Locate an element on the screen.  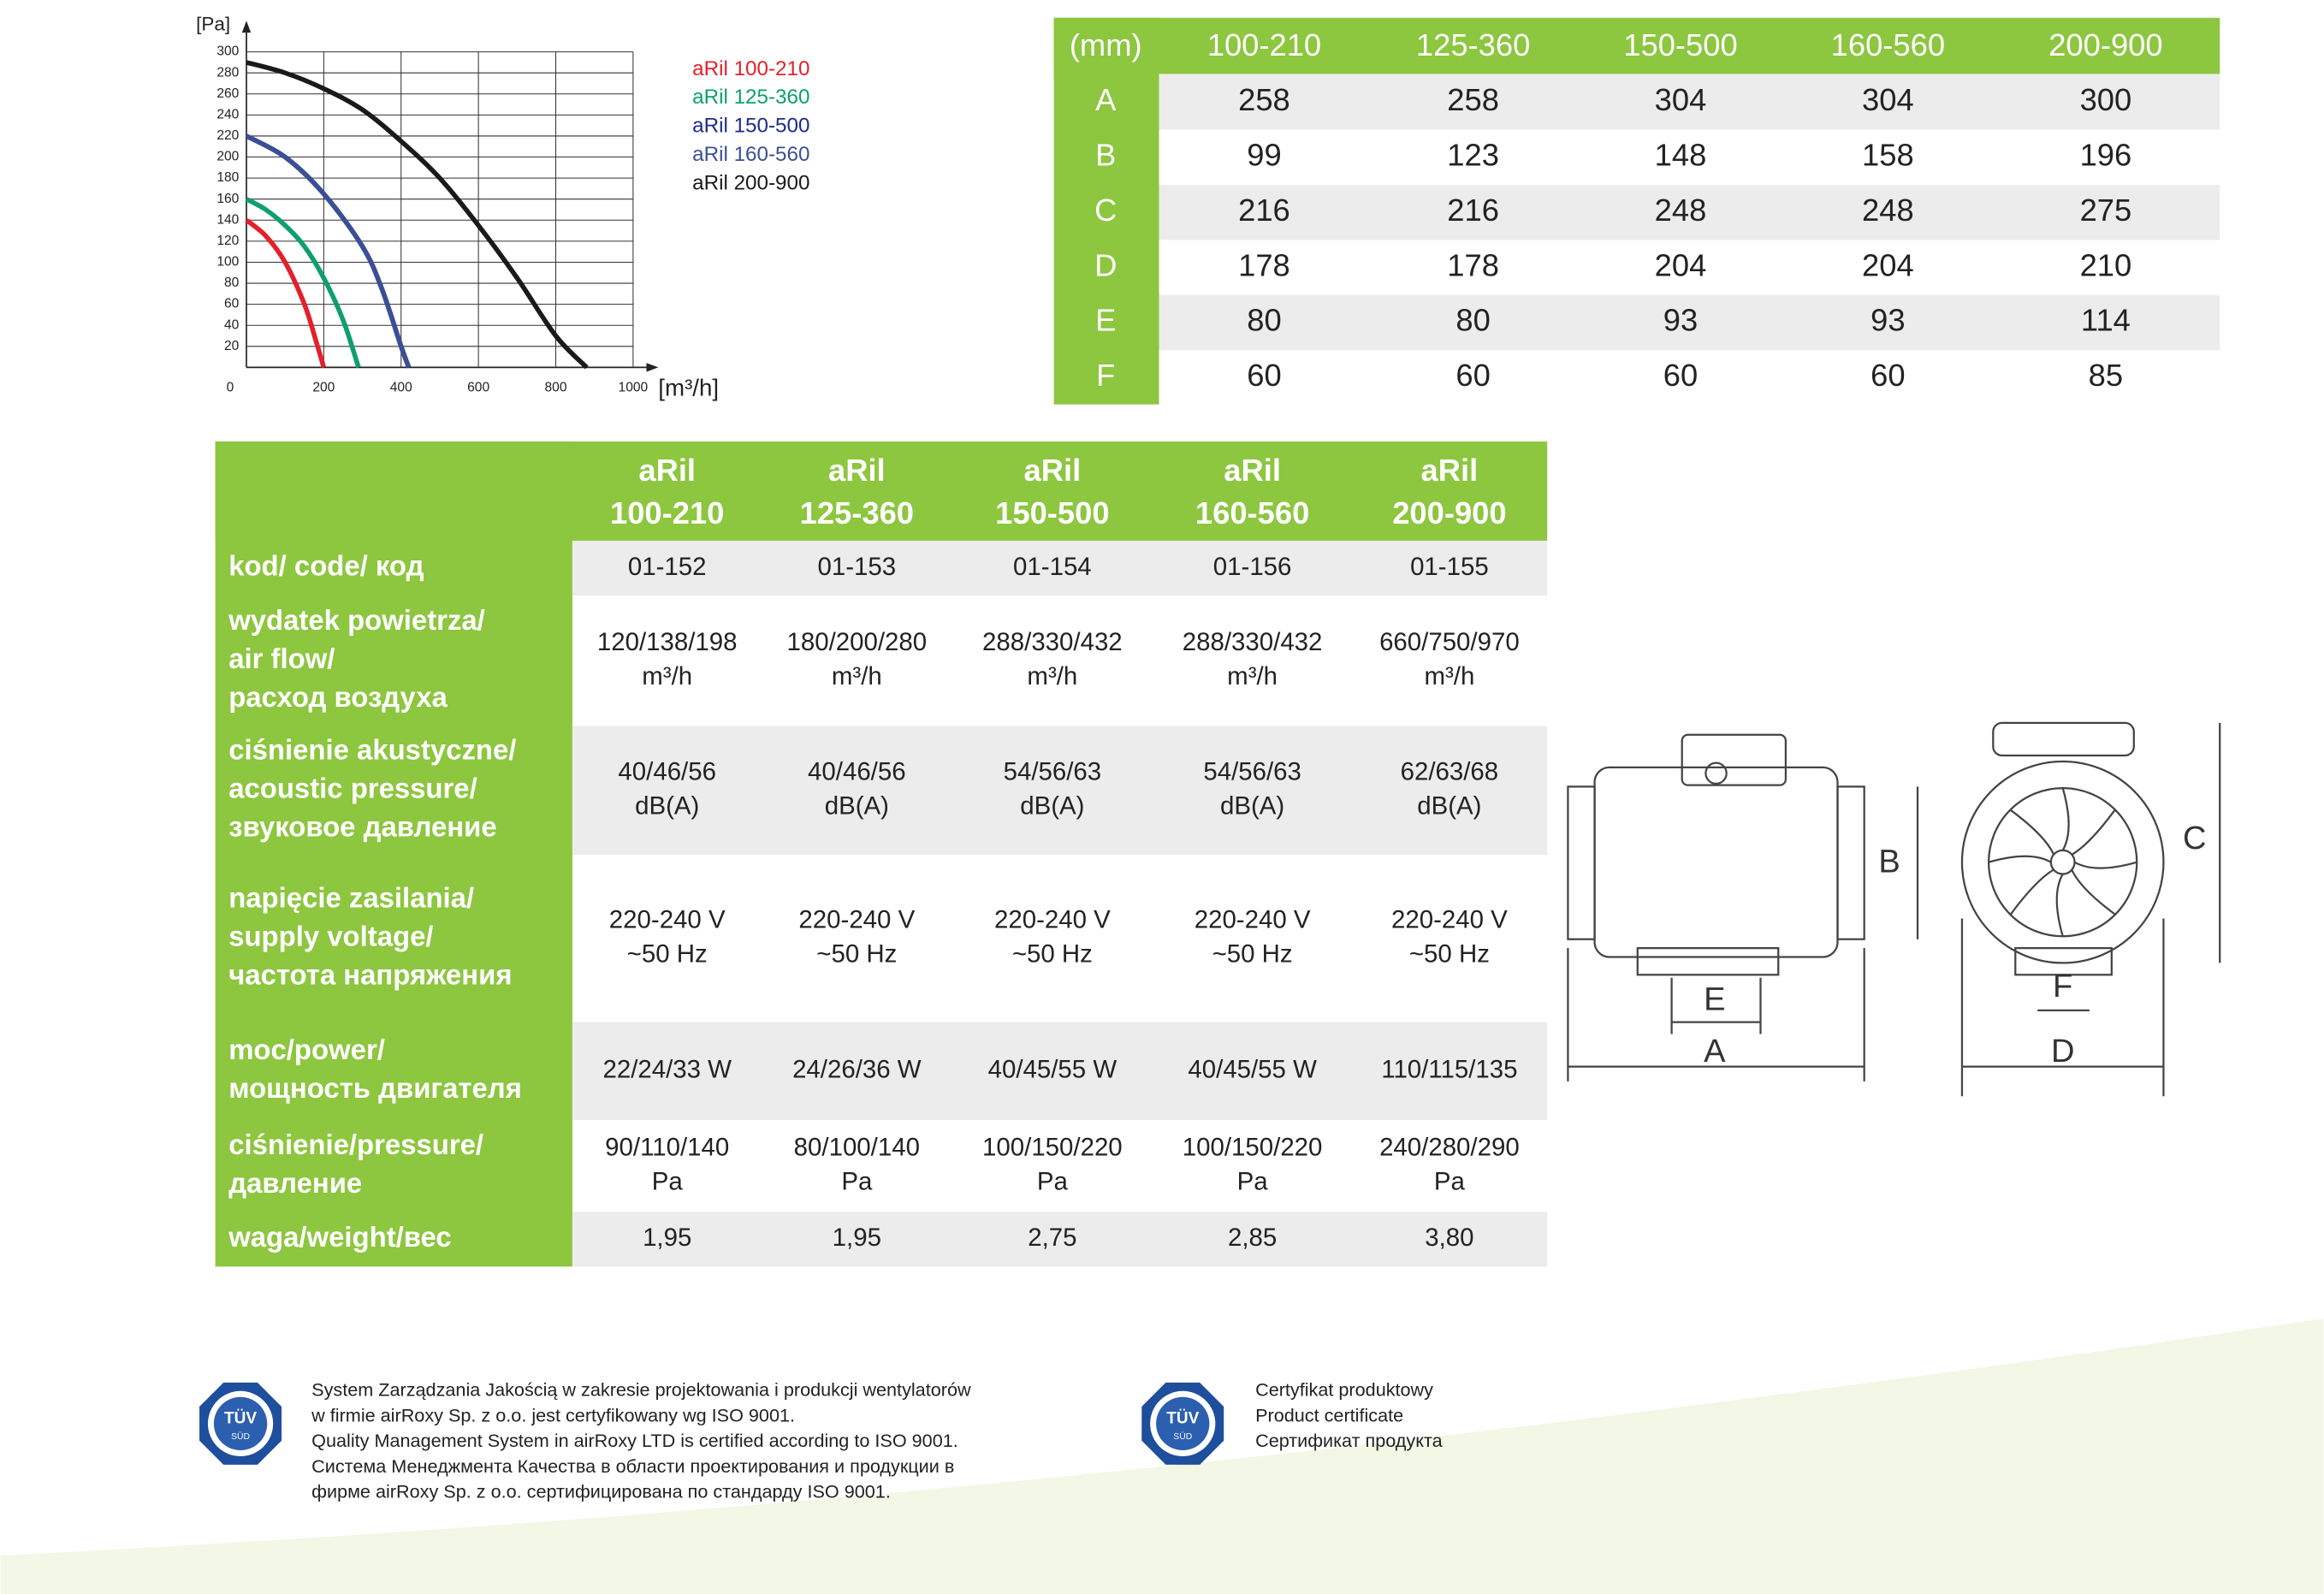
cell: 100/150/220 is located at coordinates (1253, 1147).